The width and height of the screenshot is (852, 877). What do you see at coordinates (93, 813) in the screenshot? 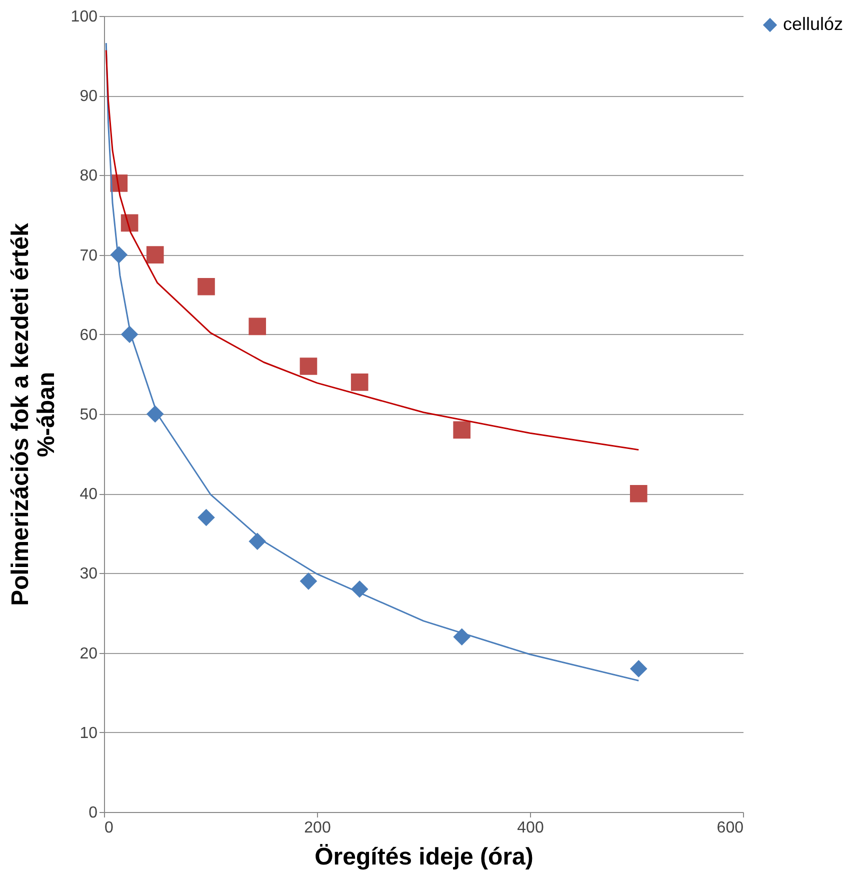
I see `y-tick-label: 0` at bounding box center [93, 813].